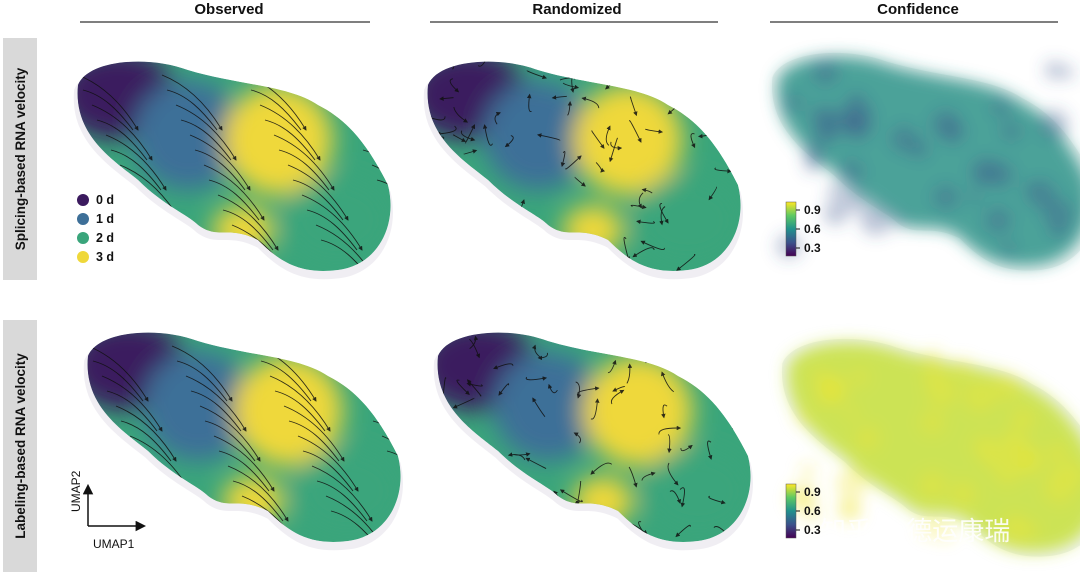  What do you see at coordinates (105, 219) in the screenshot?
I see `legend-label-1d: 1 d` at bounding box center [105, 219].